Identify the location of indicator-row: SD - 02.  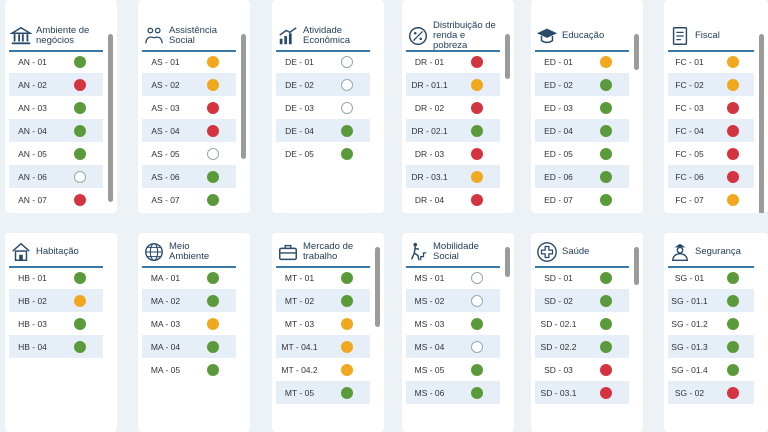
(582, 300).